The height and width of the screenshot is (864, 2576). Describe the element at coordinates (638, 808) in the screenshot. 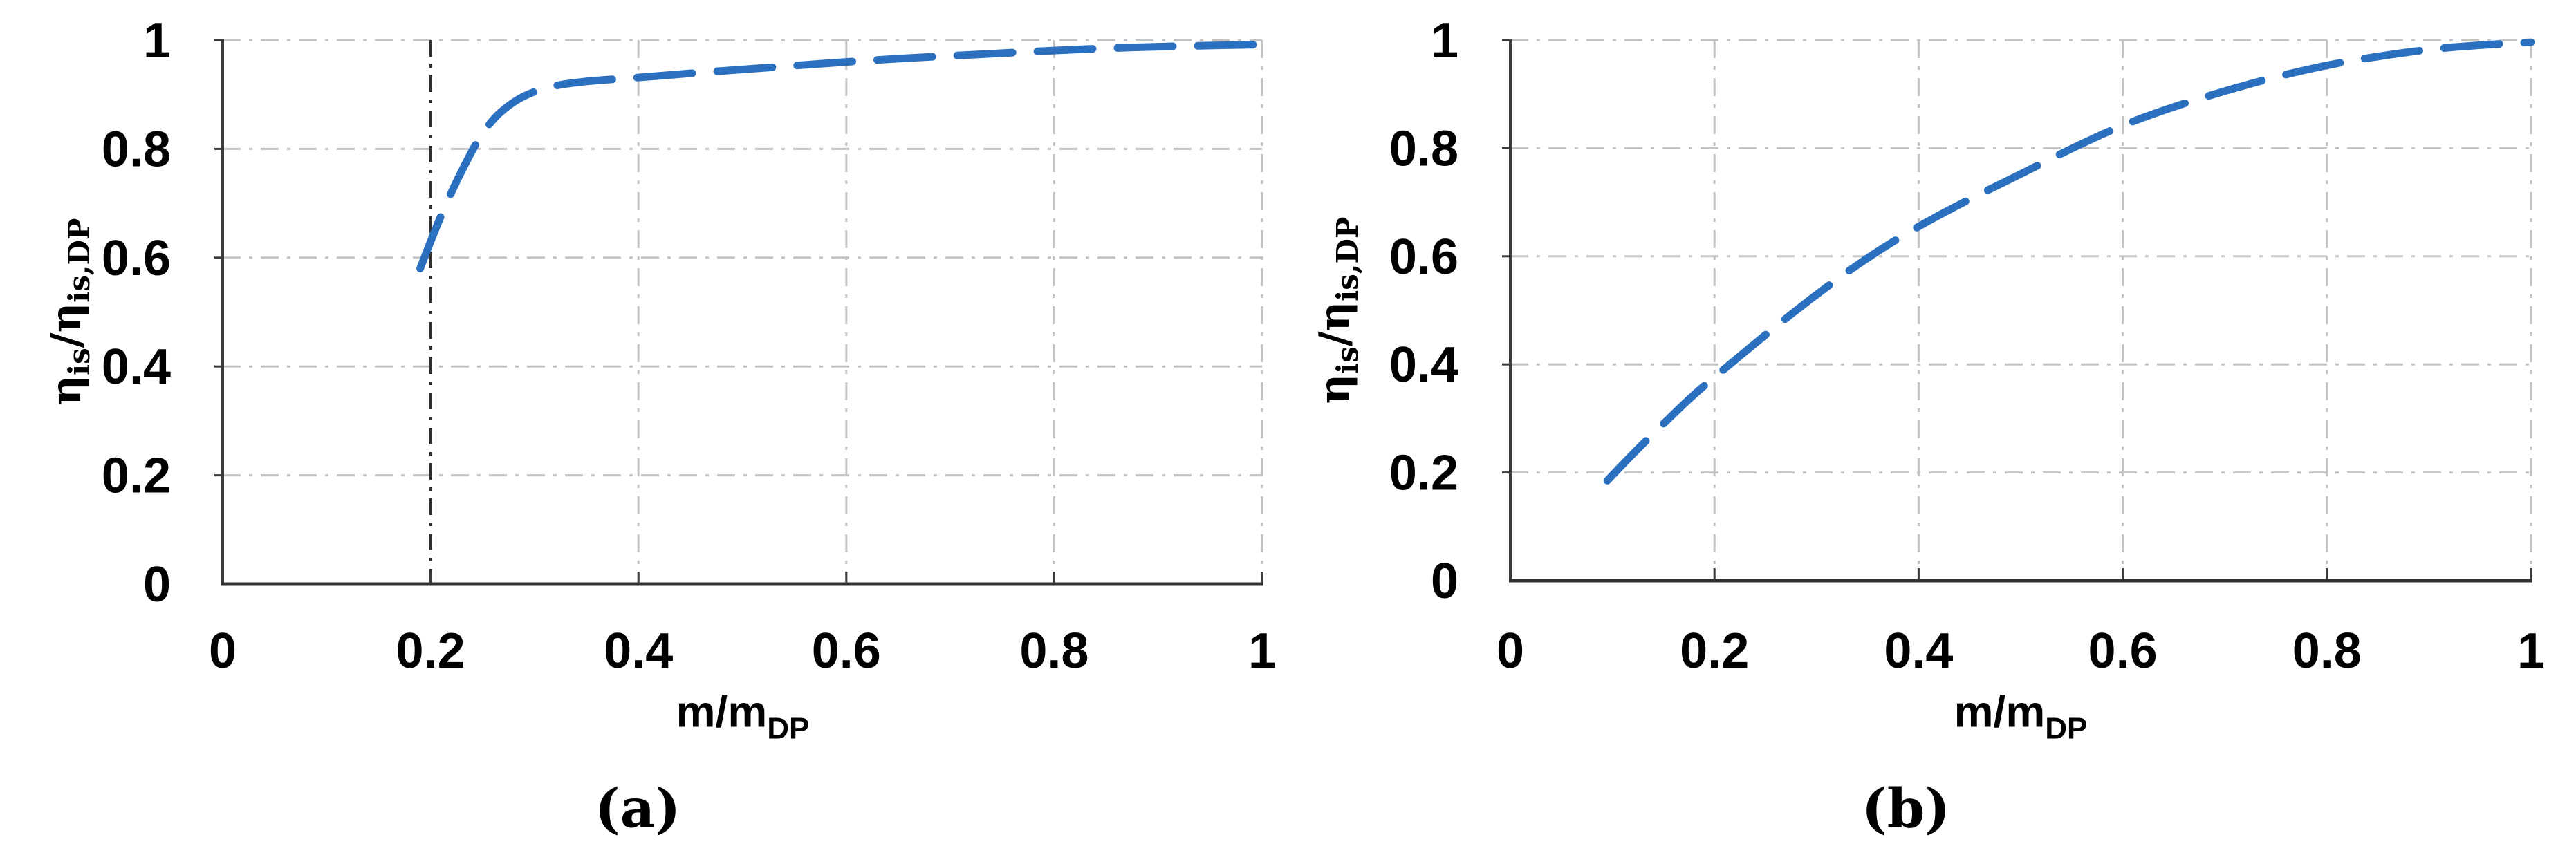

I see `panel-caption-a: (a)` at that location.